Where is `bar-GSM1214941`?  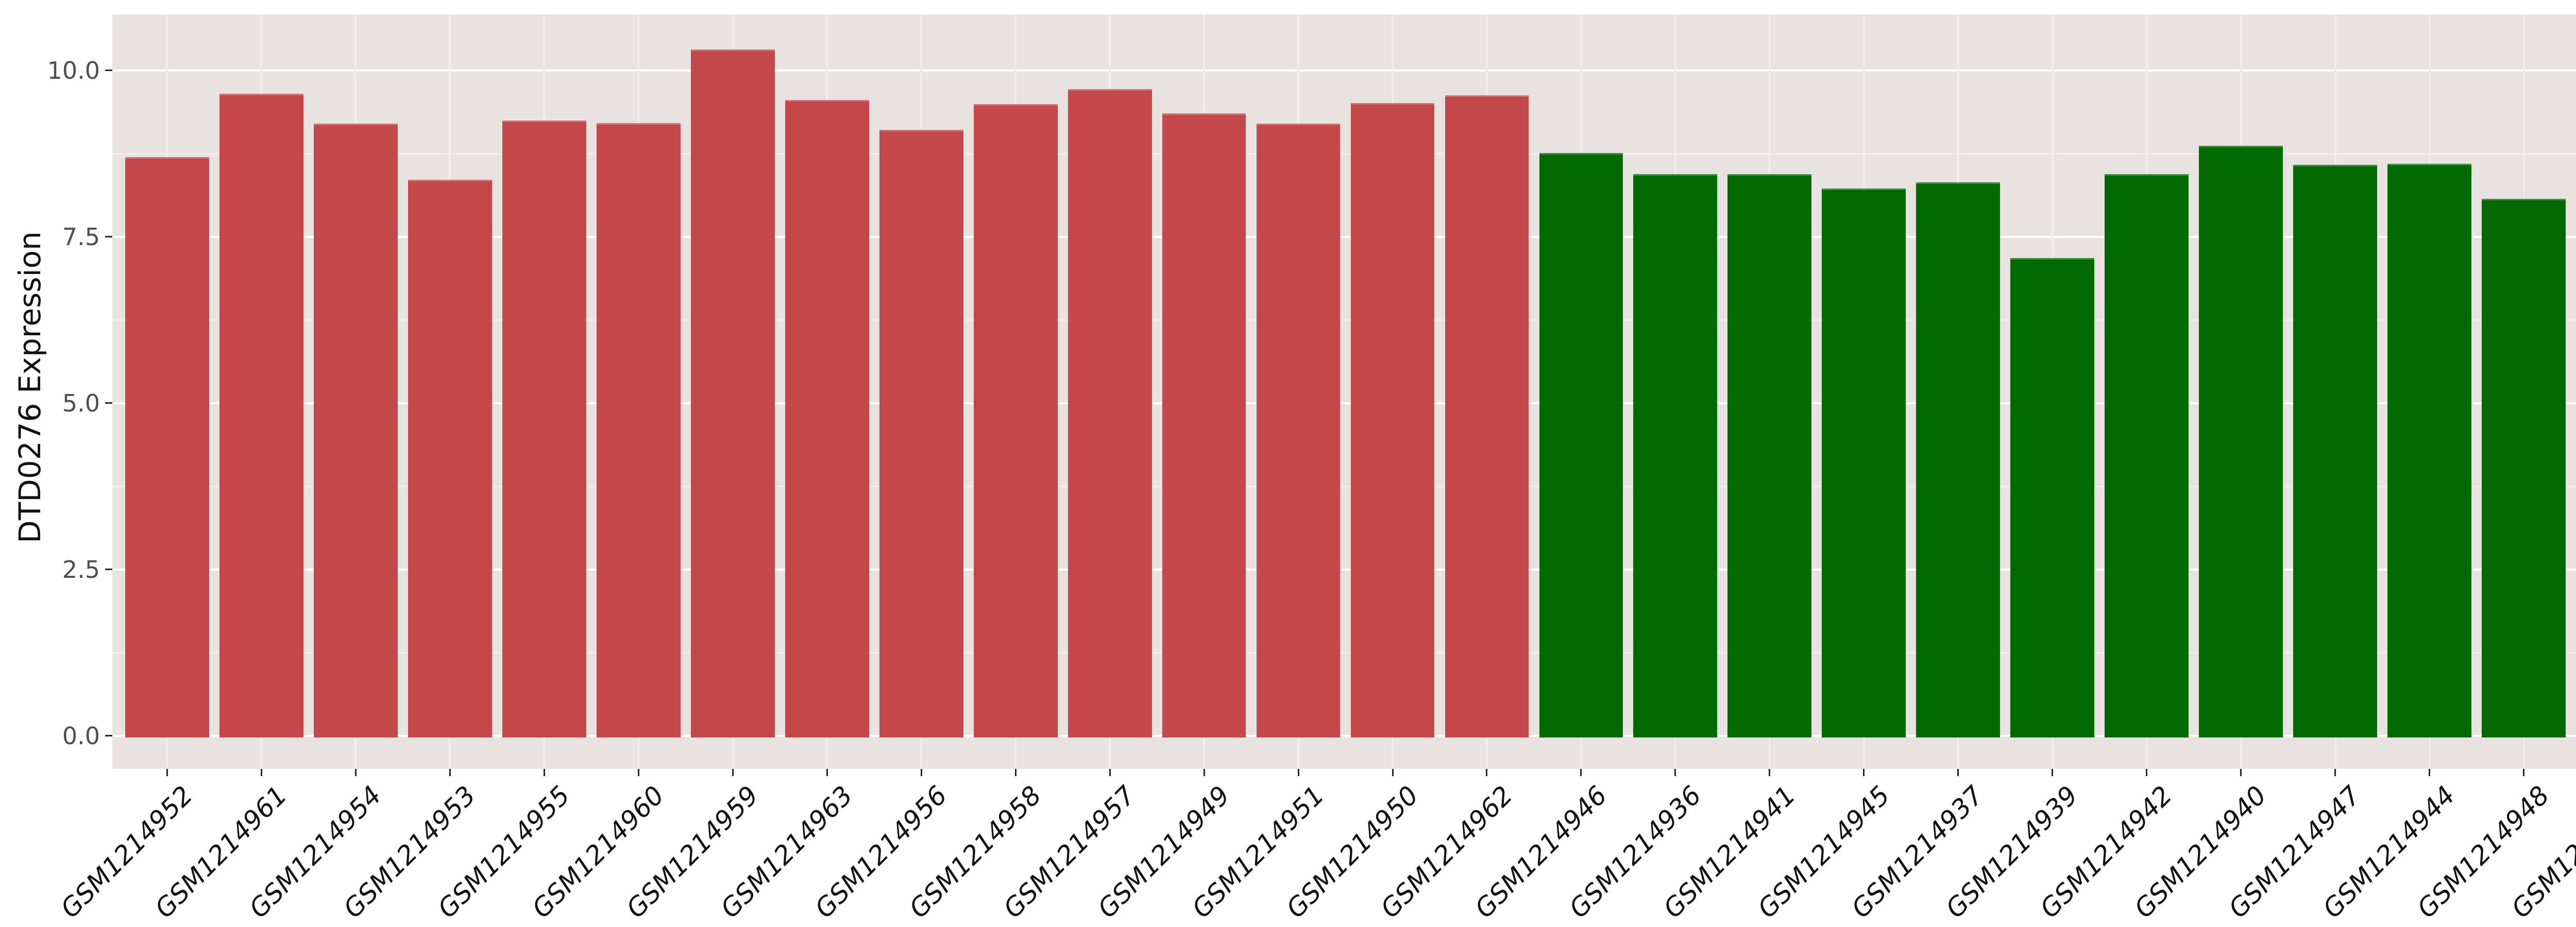 bar-GSM1214941 is located at coordinates (1769, 456).